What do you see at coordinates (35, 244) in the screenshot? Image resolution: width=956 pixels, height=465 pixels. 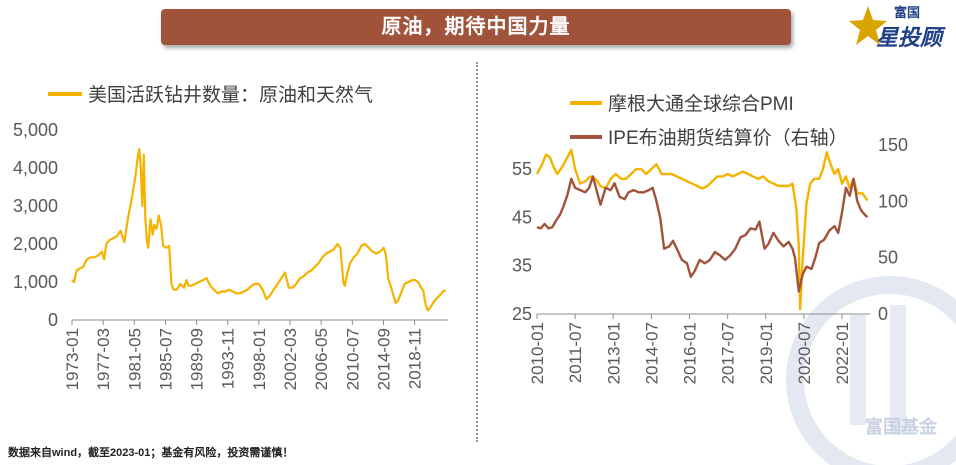 I see `y-tick-label: 2,000` at bounding box center [35, 244].